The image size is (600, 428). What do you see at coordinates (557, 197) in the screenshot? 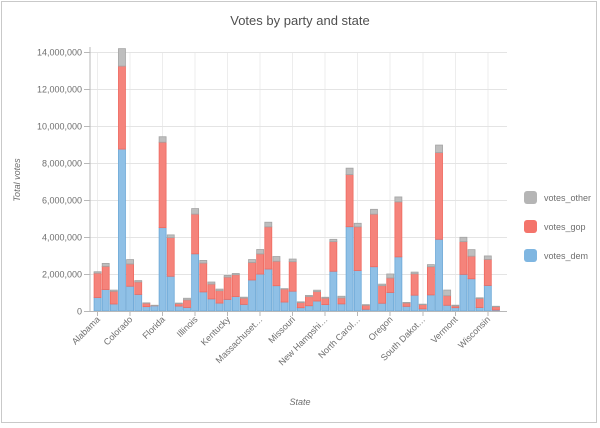
I see `legend-item-votes_other: votes_other` at bounding box center [557, 197].